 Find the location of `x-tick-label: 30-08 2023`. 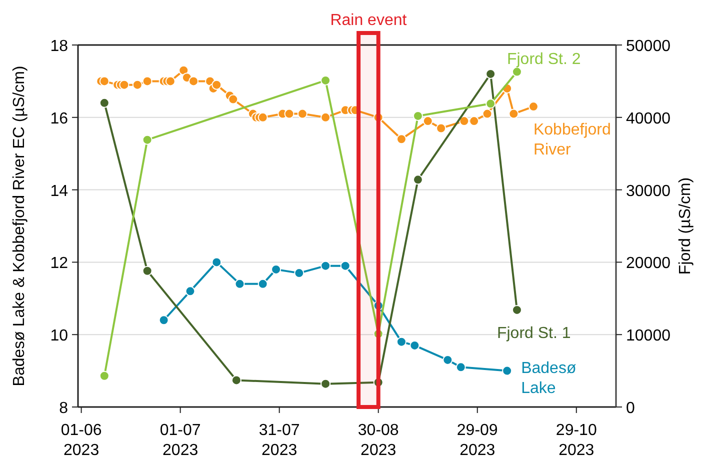

x-tick-label: 30-08 2023 is located at coordinates (378, 440).